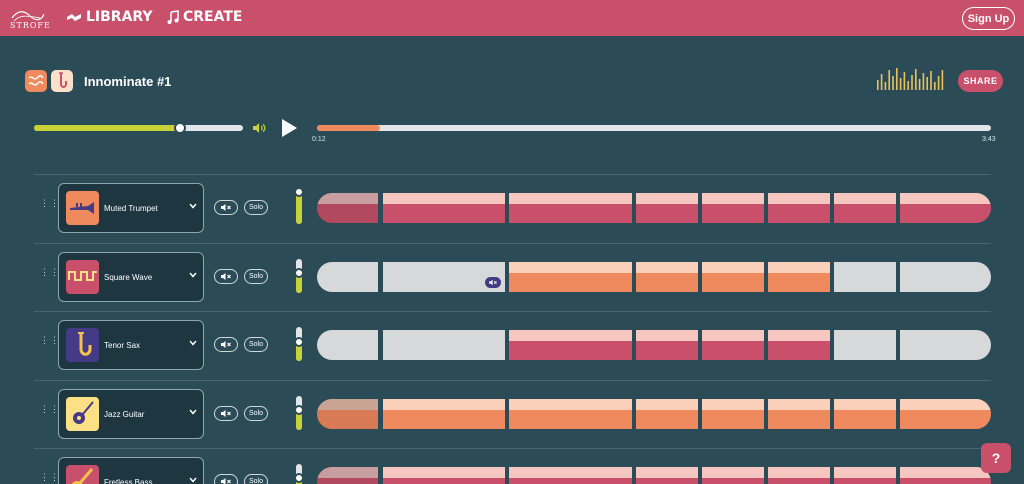  Describe the element at coordinates (109, 17) in the screenshot. I see `nav-library-link: LIBRARY` at that location.